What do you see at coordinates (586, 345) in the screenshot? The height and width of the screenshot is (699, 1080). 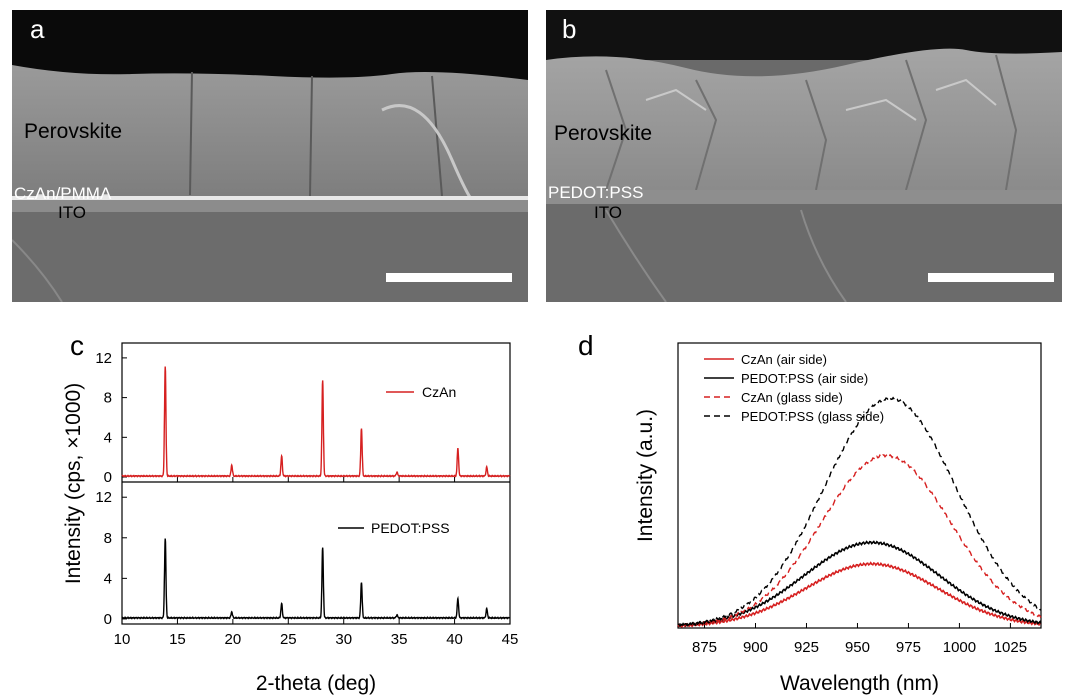 I see `panel-label-d: d` at bounding box center [586, 345].